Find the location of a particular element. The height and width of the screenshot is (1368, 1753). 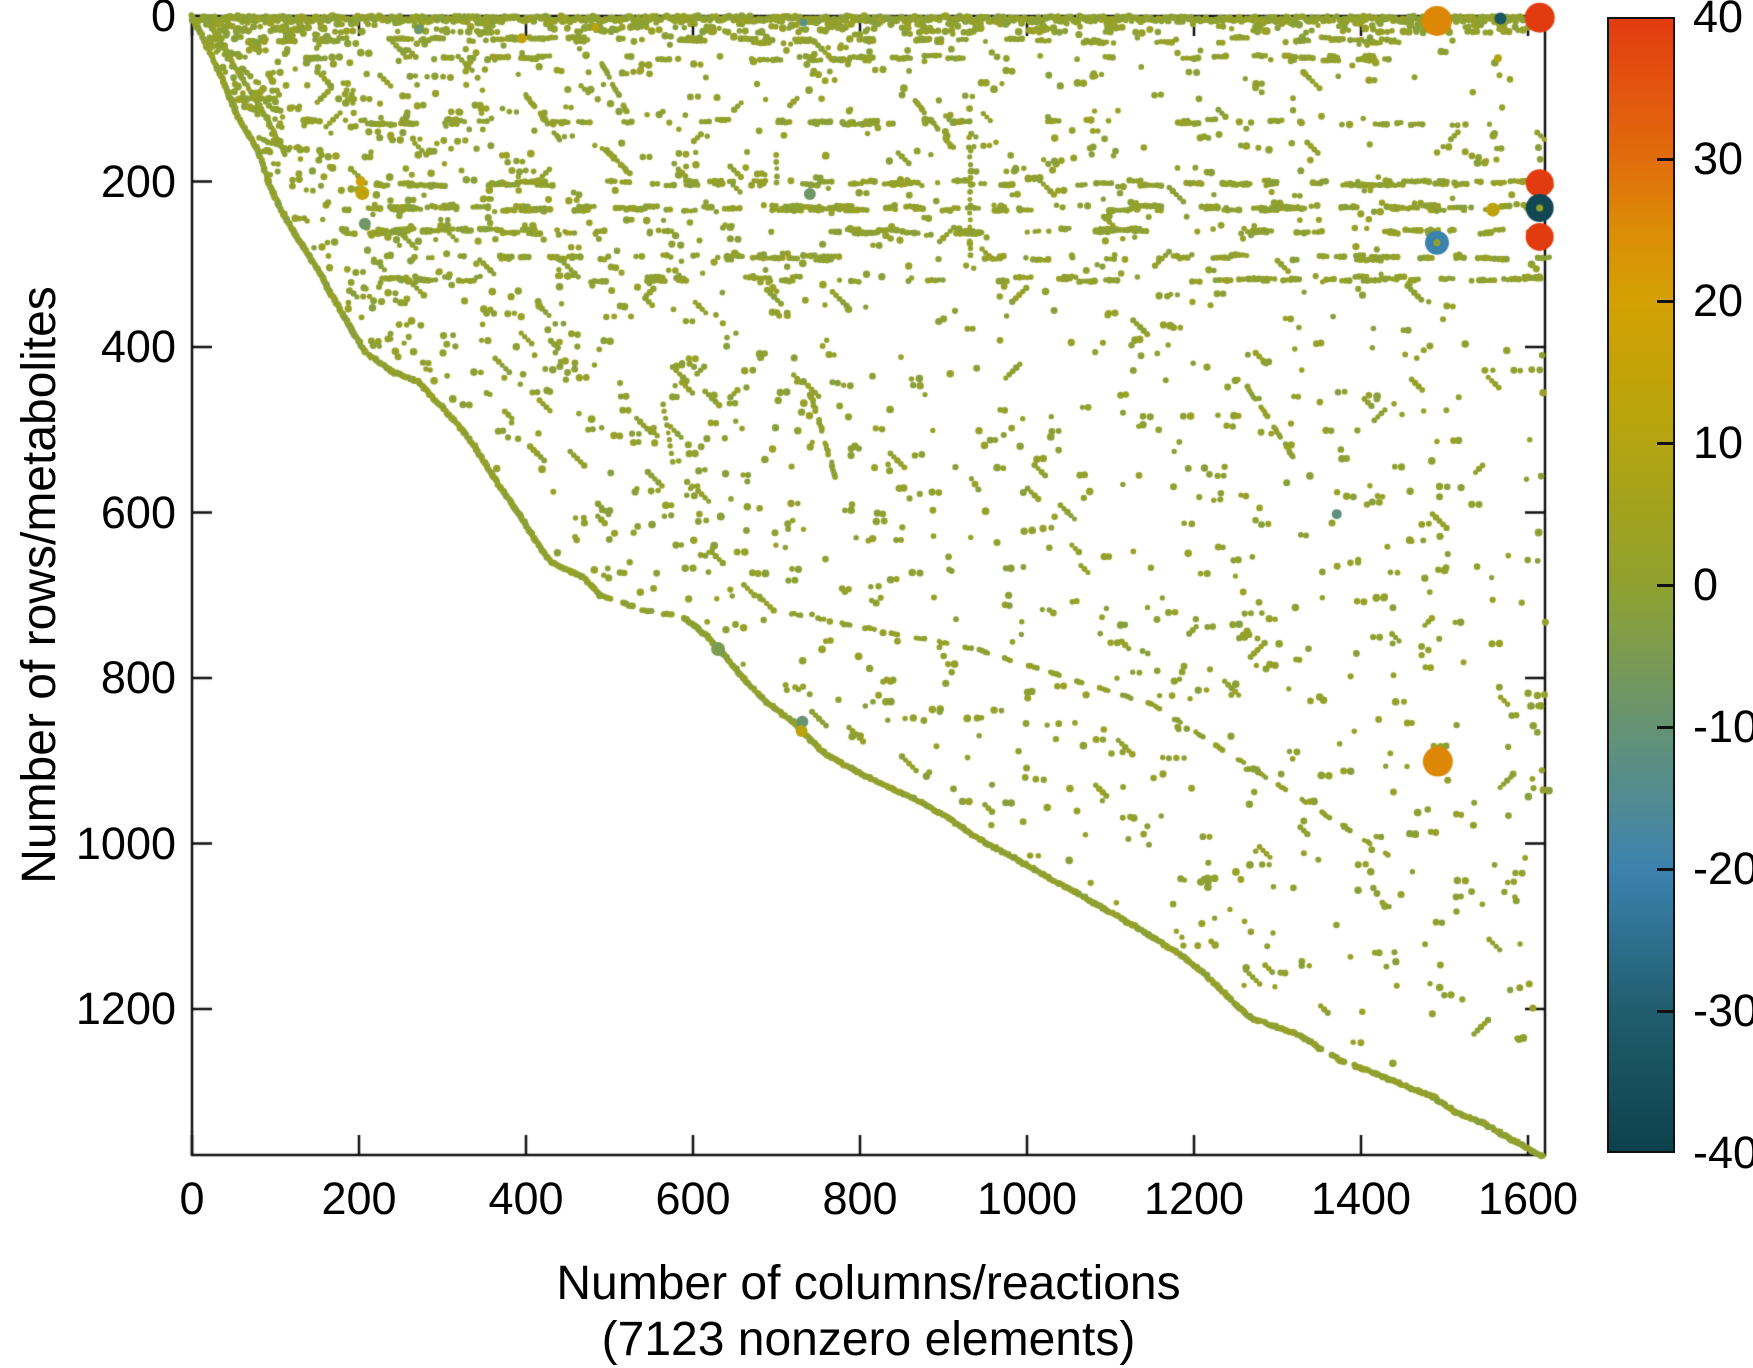

colorbar-tick-label: -20 is located at coordinates (1723, 868).